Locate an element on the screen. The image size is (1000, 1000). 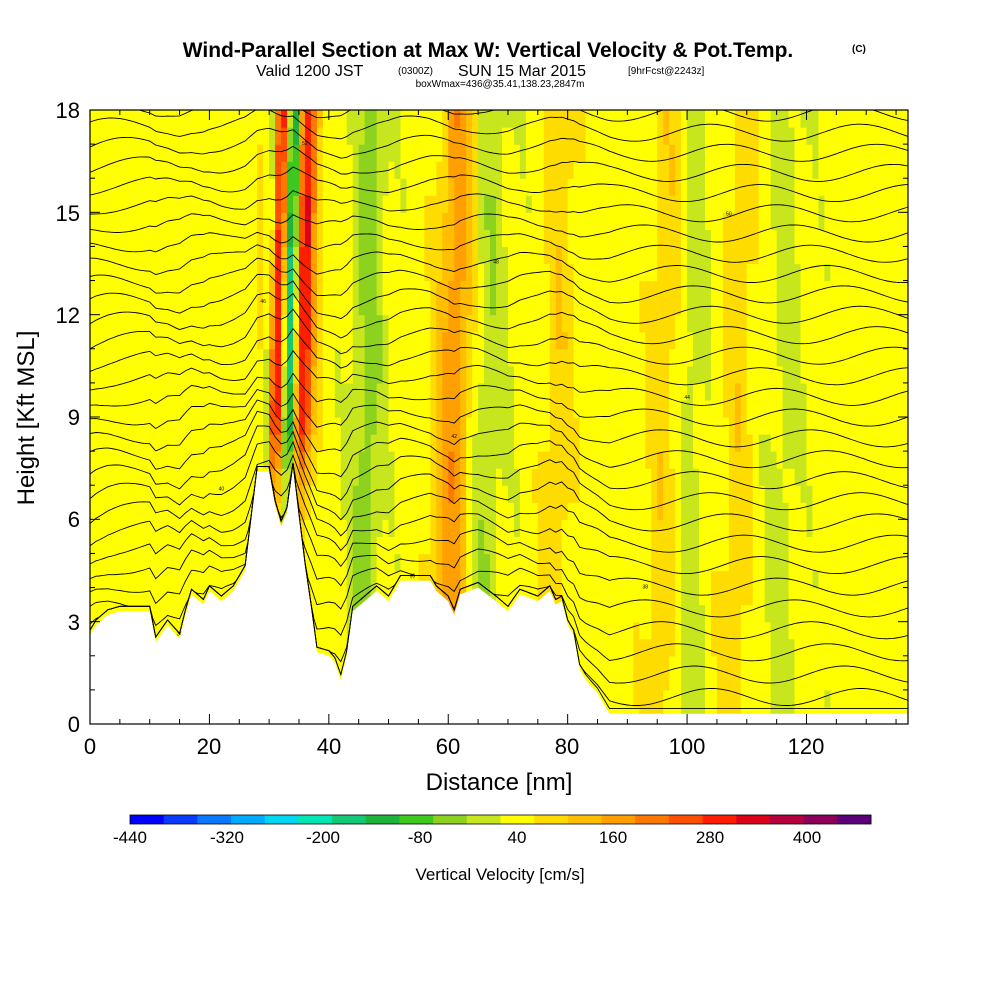
isentrope-line is located at coordinates (499, 551).